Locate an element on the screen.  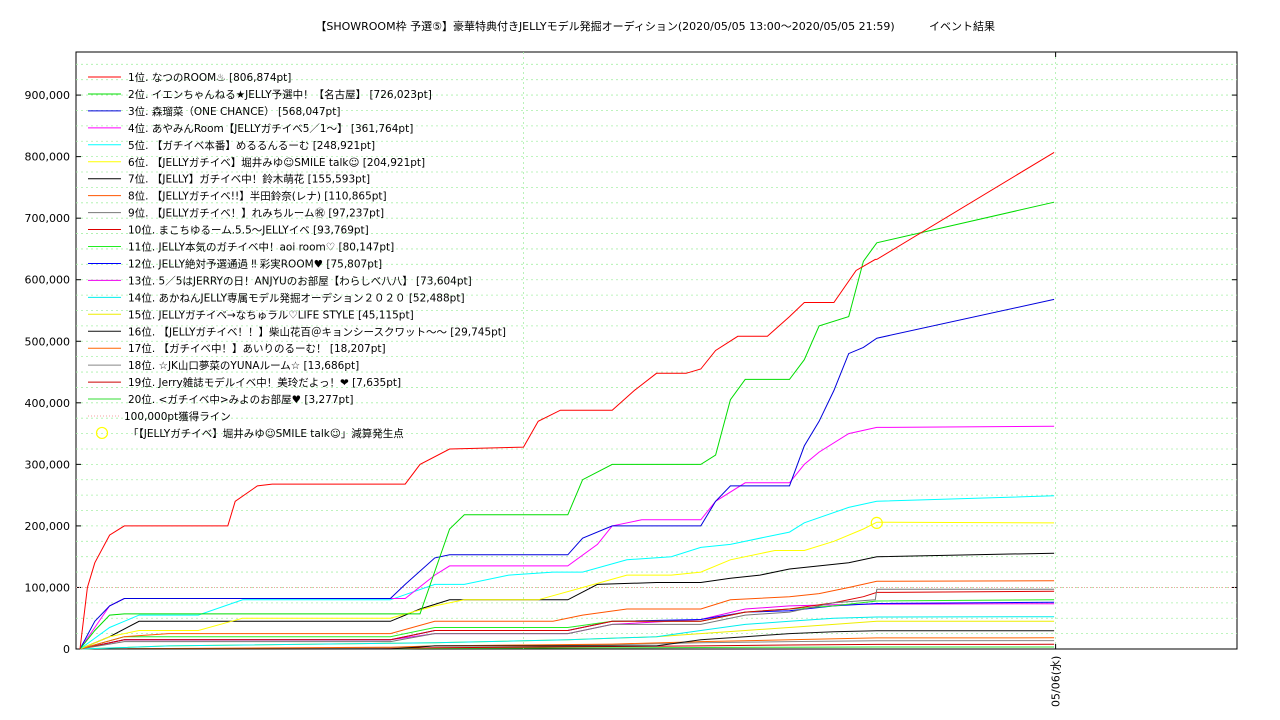
legend-label: 17位. 【ガチイベ中！】あいりのるーむ！ [18,207pt] is located at coordinates (257, 348).